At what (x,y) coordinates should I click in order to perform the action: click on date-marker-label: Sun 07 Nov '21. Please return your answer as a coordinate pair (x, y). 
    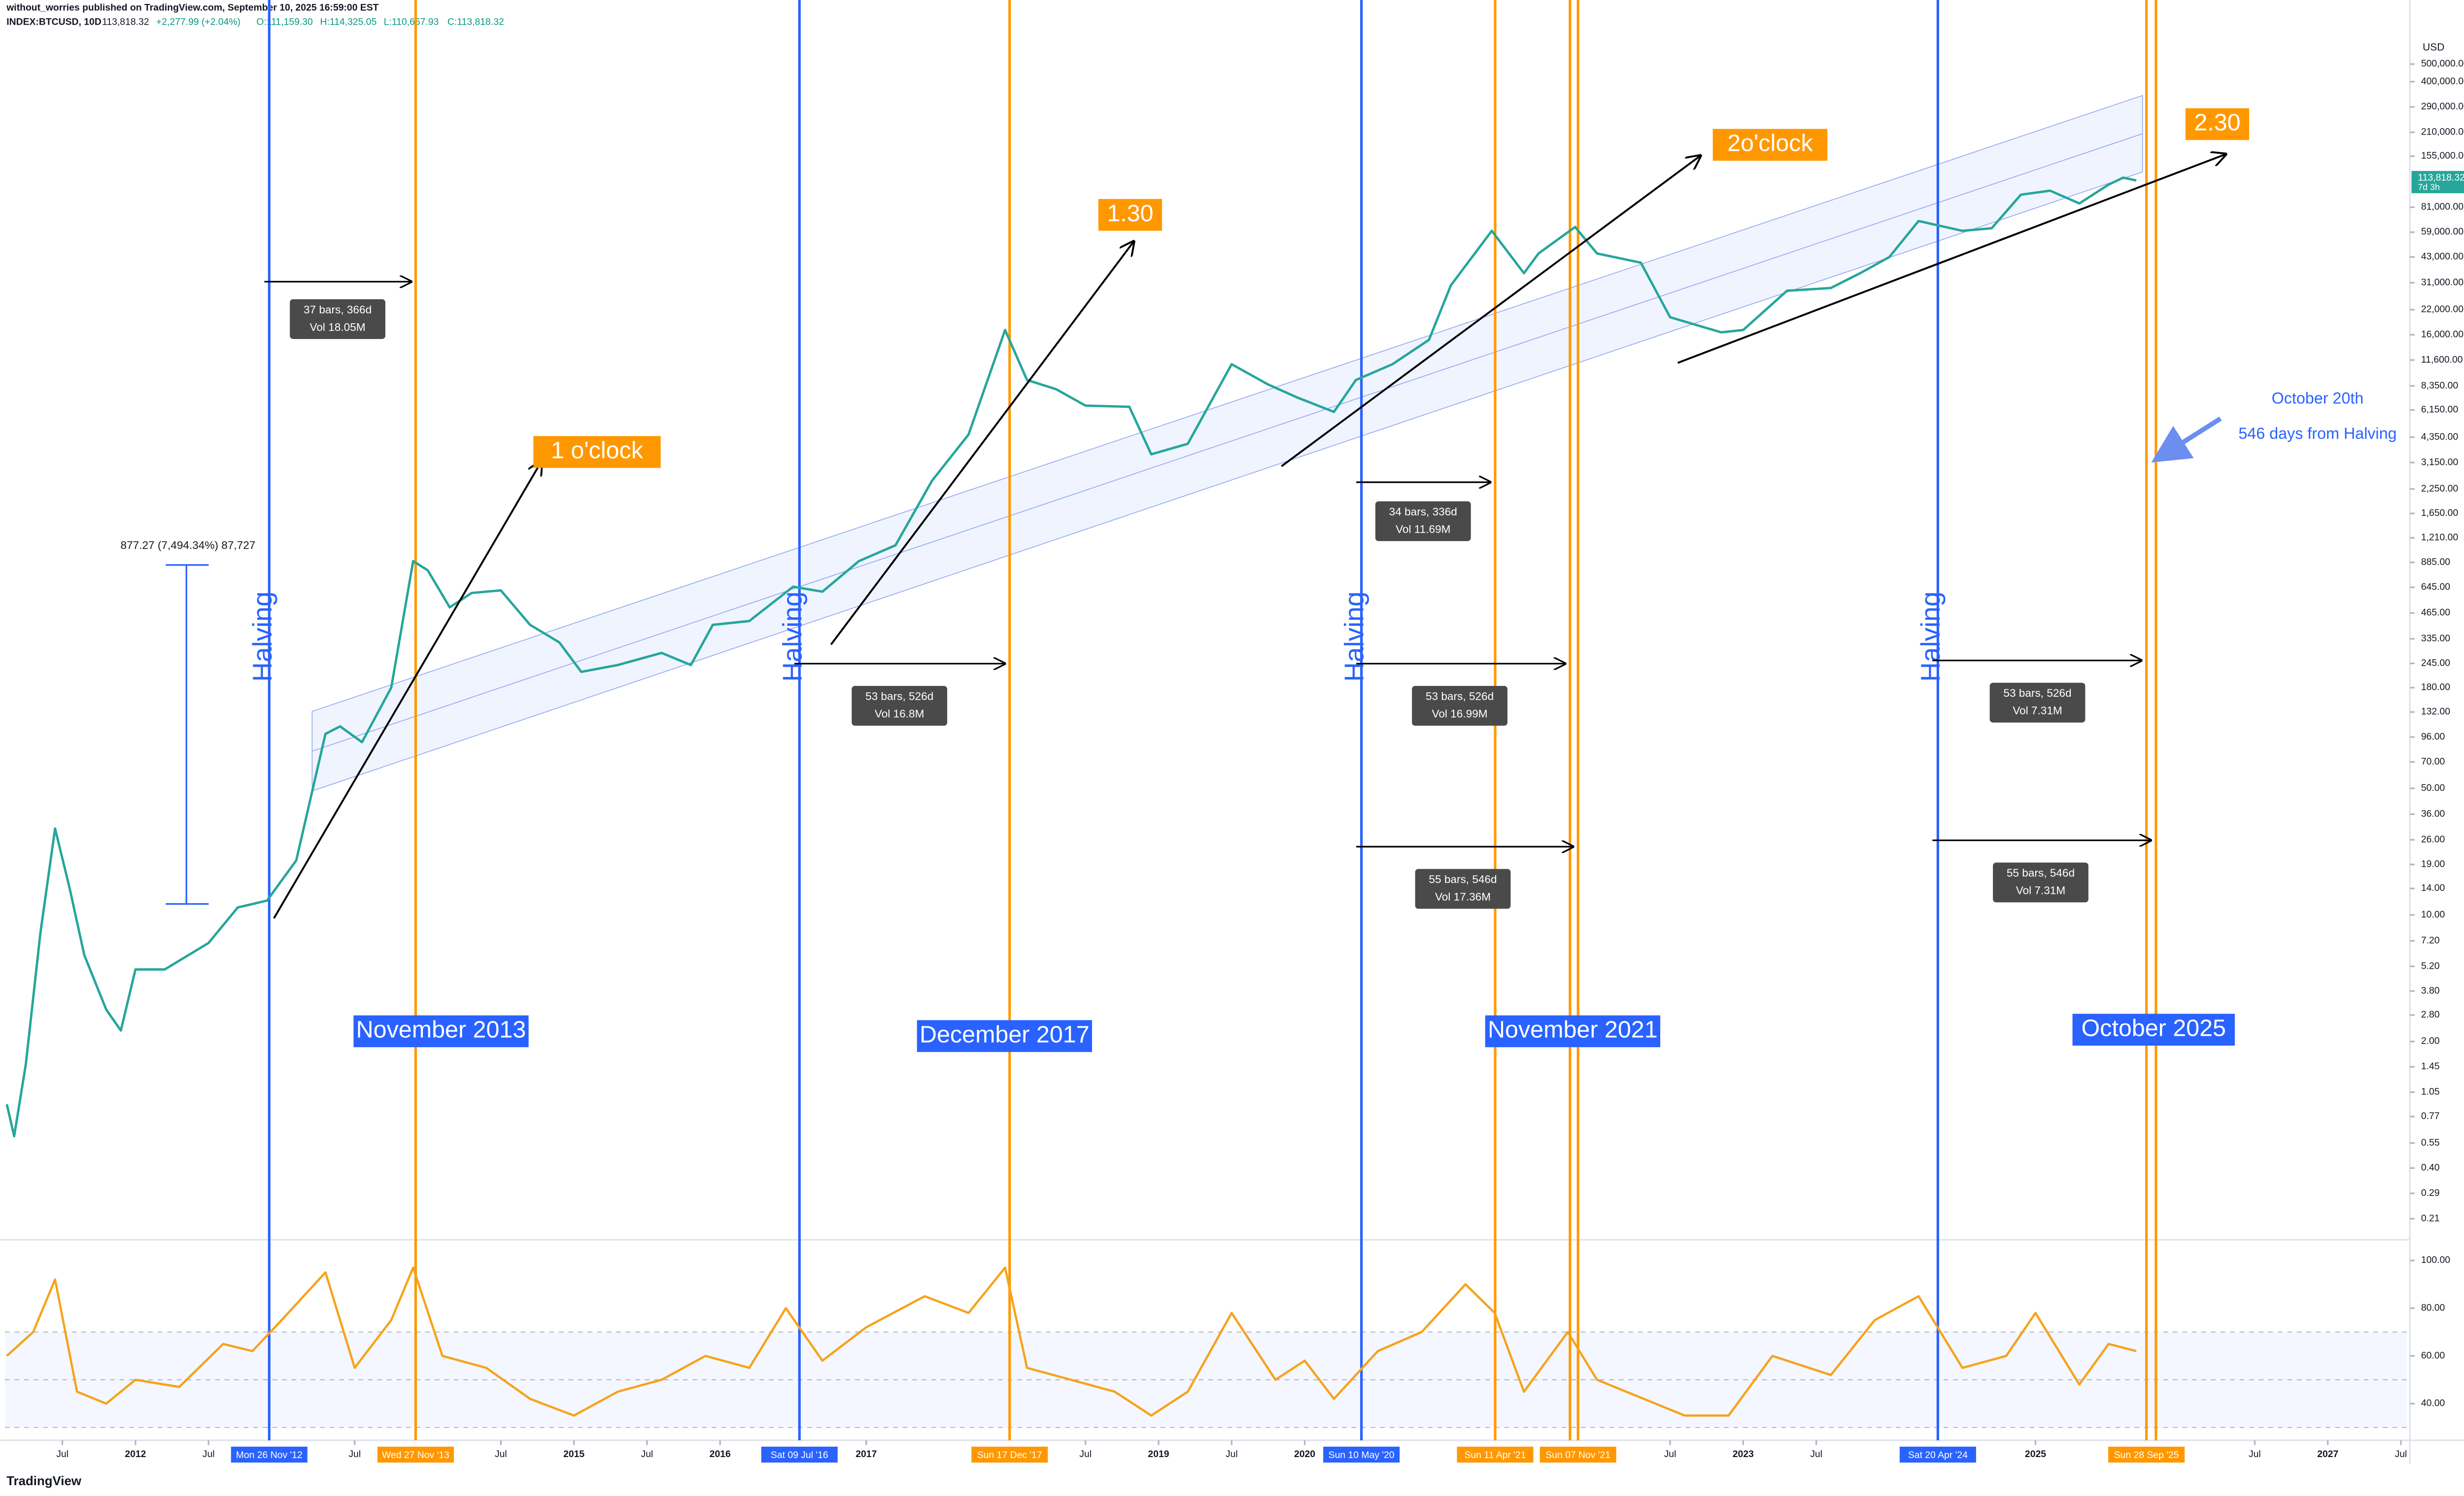
    Looking at the image, I should click on (1577, 1455).